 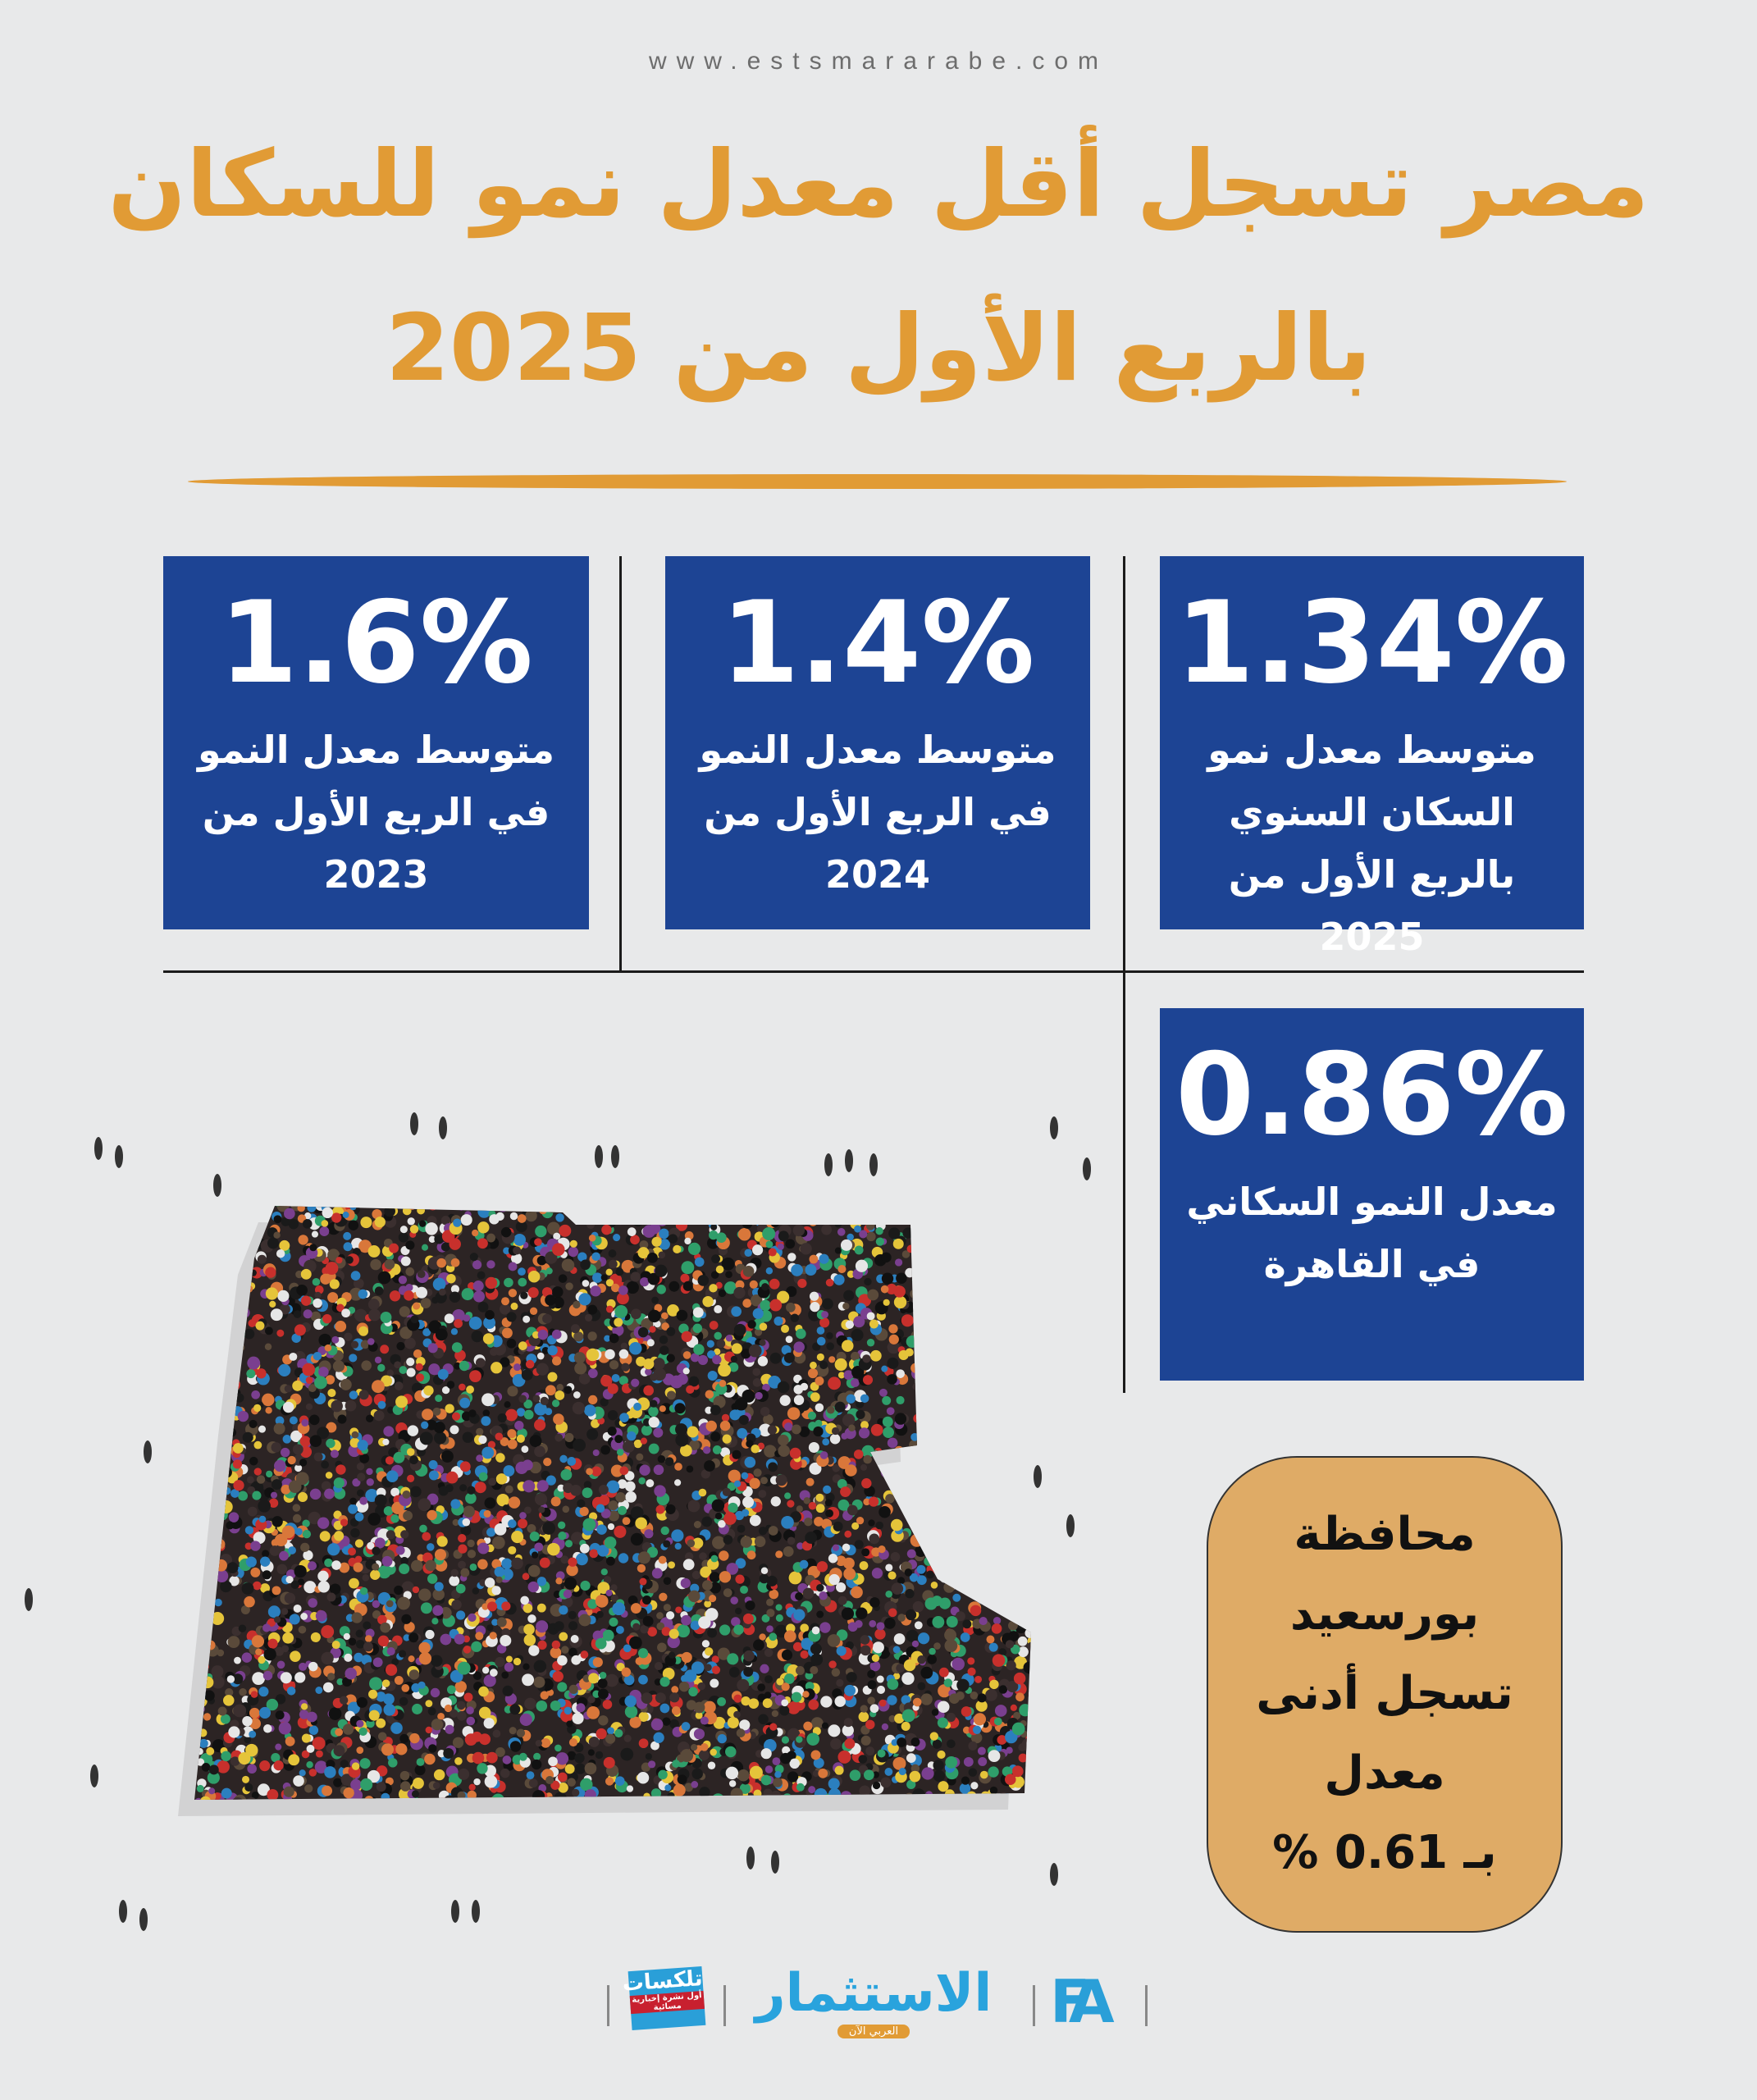 I want to click on stat-value: 1.6%, so click(x=376, y=643).